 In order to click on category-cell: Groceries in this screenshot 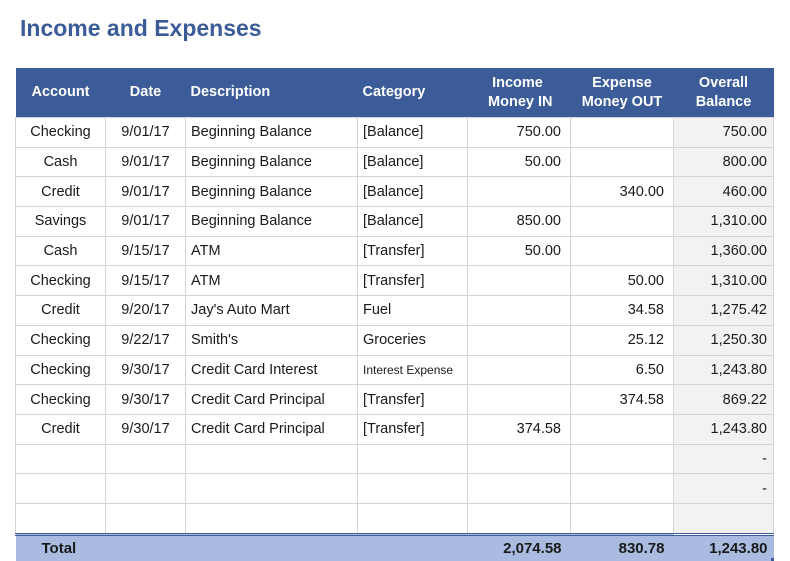, I will do `click(412, 340)`.